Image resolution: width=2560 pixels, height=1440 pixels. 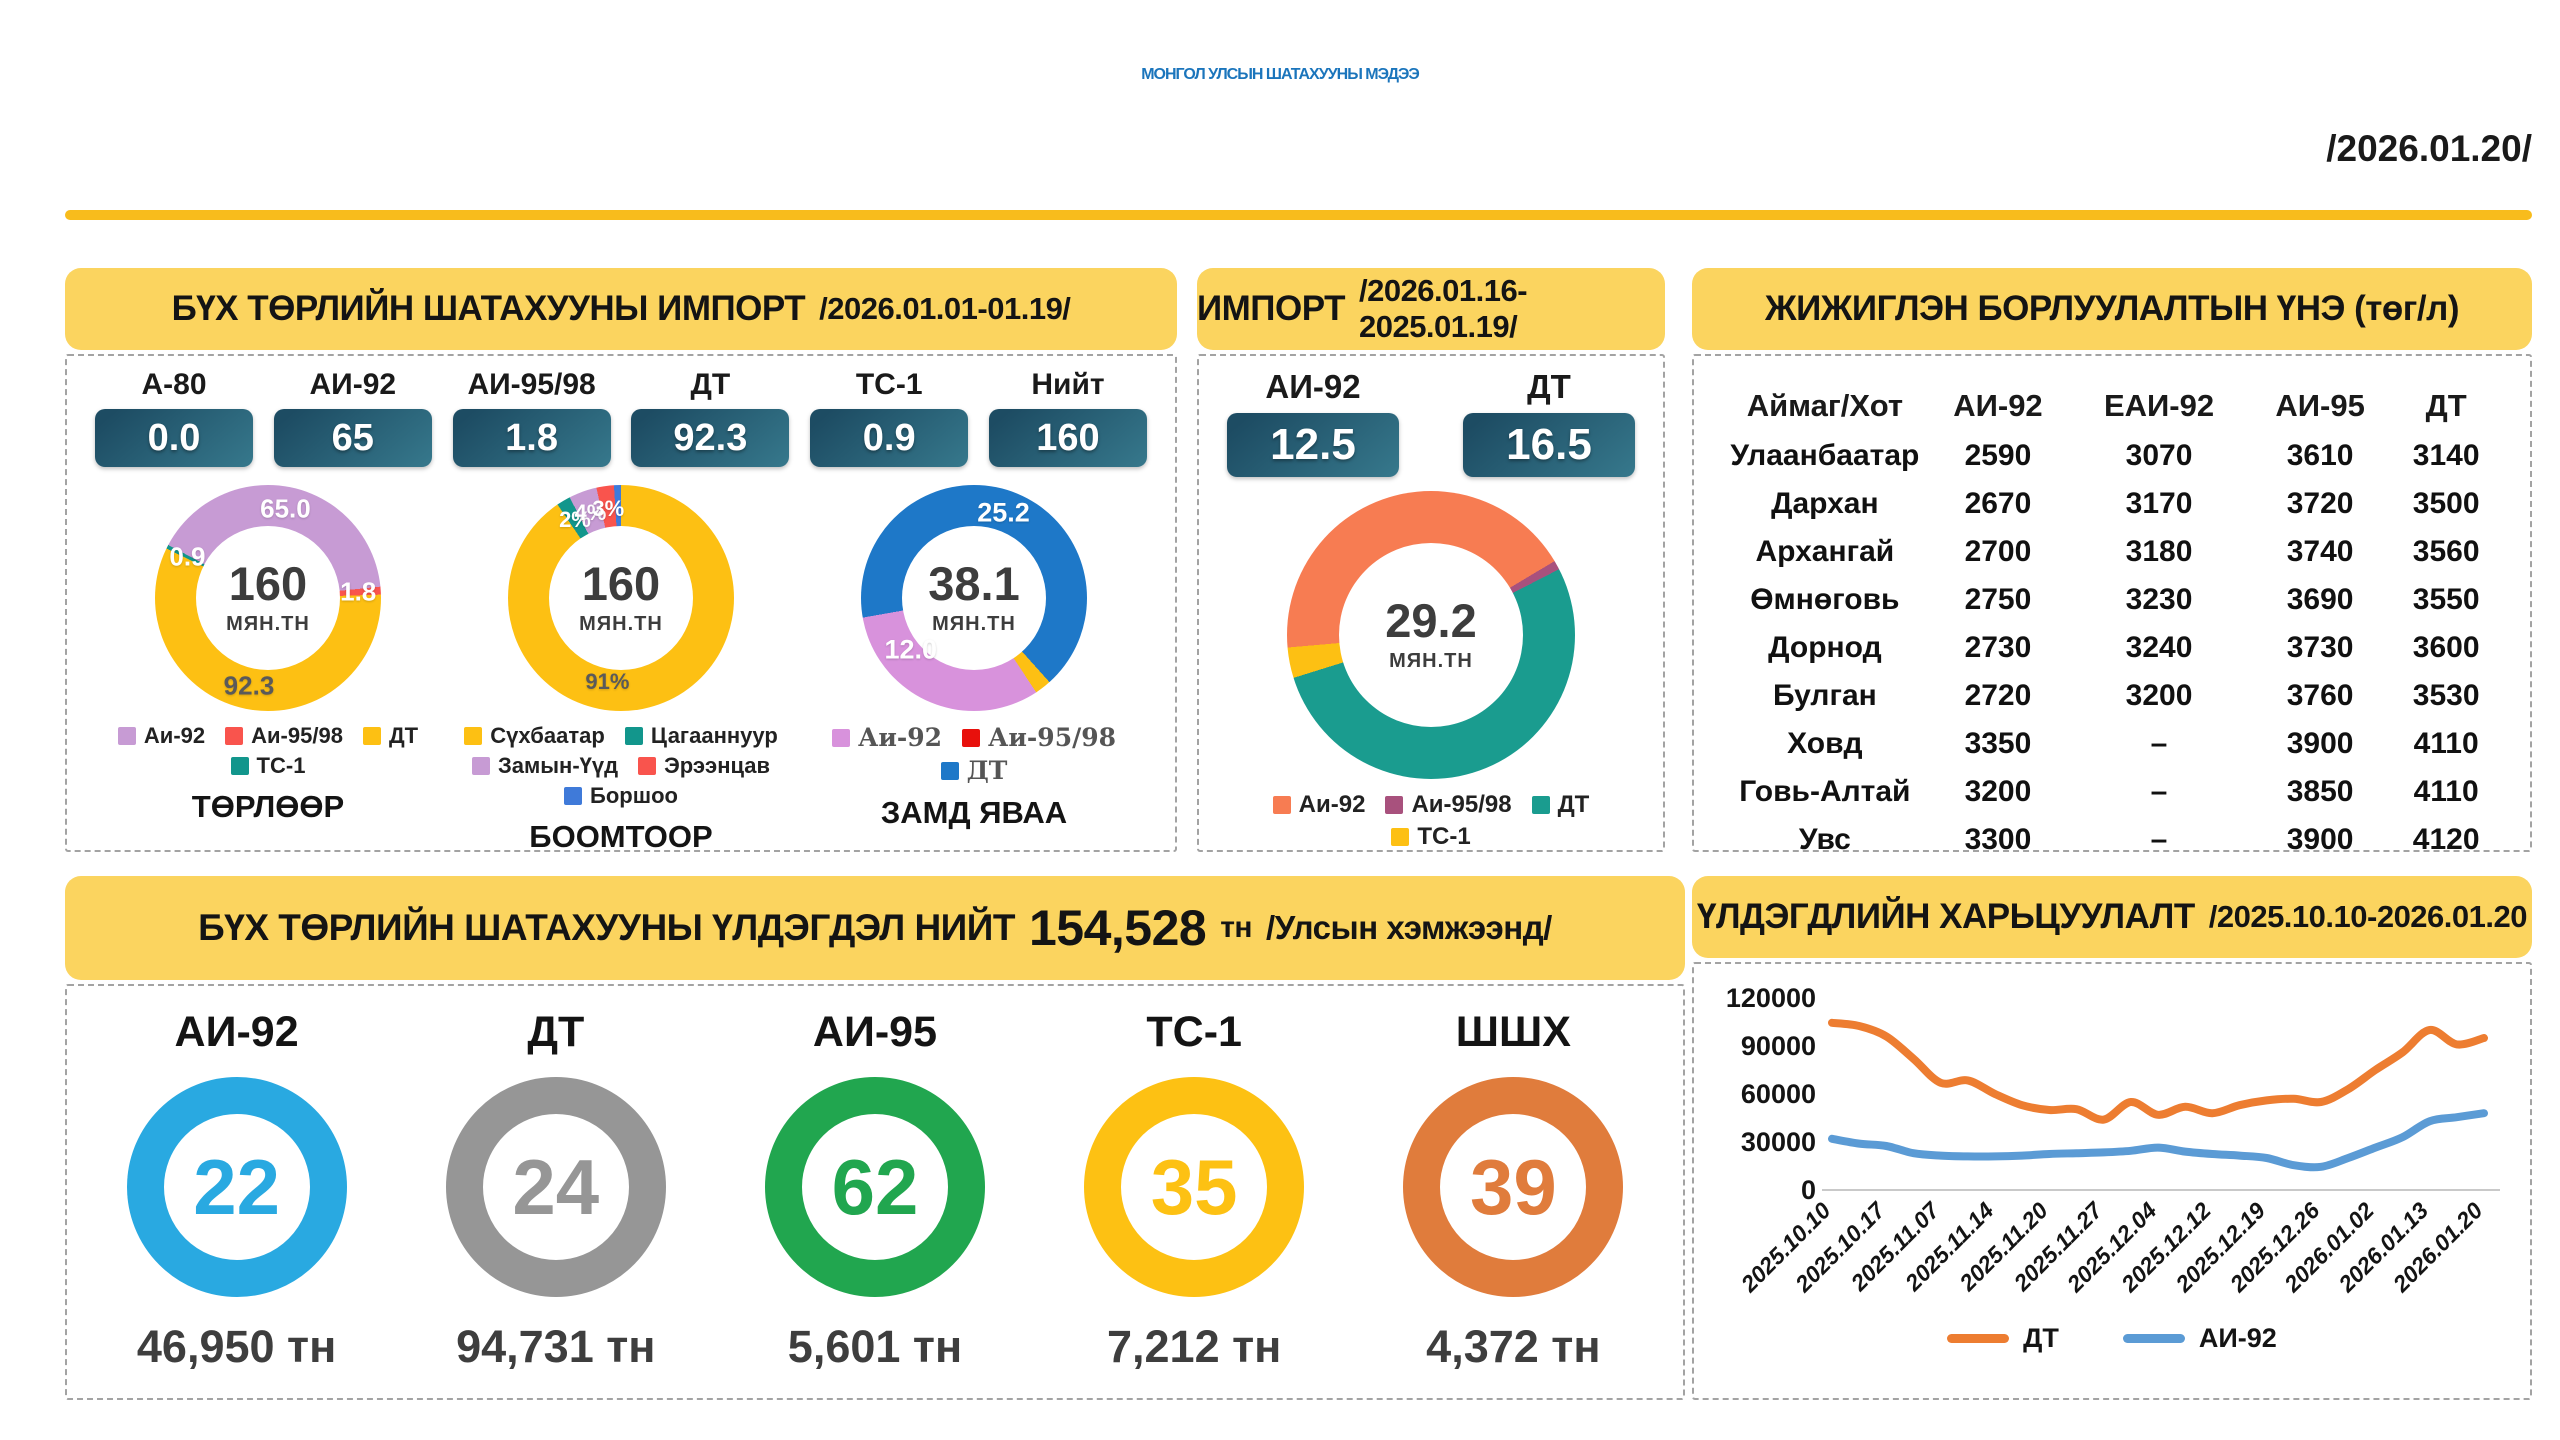 What do you see at coordinates (634, 795) in the screenshot?
I see `legend-label: Боршоо` at bounding box center [634, 795].